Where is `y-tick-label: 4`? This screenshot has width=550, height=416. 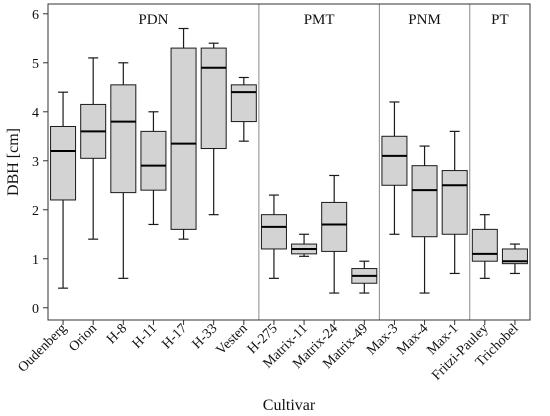
y-tick-label: 4 is located at coordinates (35, 113).